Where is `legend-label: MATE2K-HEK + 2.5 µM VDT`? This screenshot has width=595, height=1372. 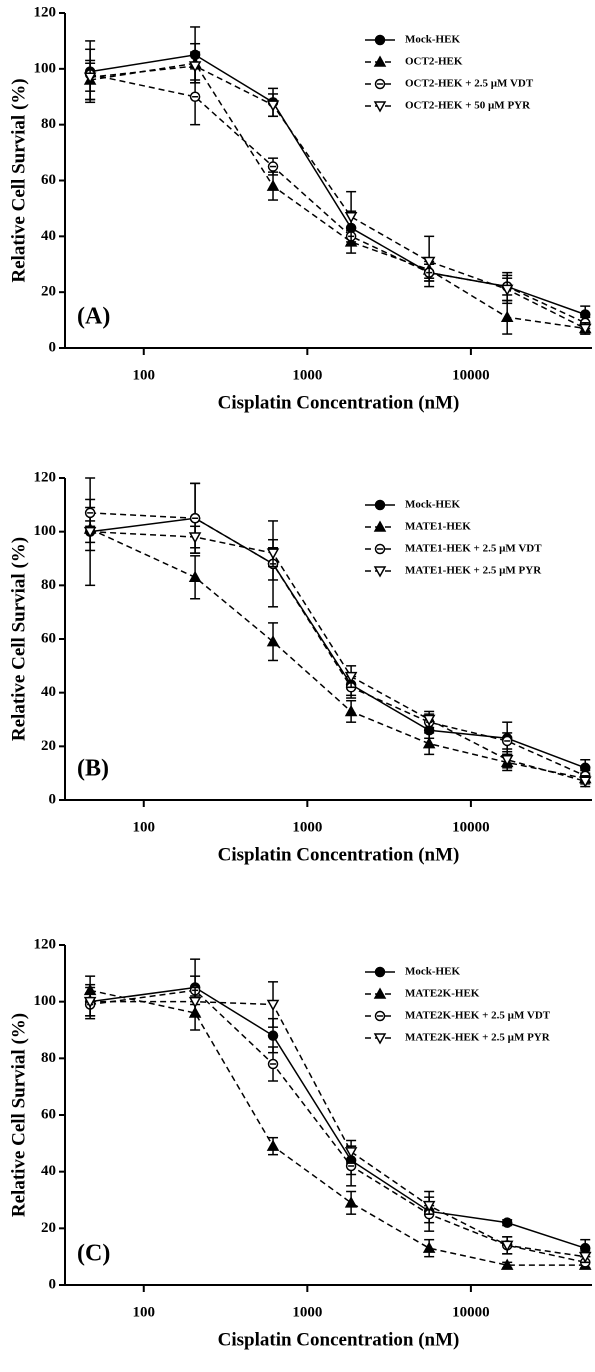
legend-label: MATE2K-HEK + 2.5 µM VDT is located at coordinates (478, 1016).